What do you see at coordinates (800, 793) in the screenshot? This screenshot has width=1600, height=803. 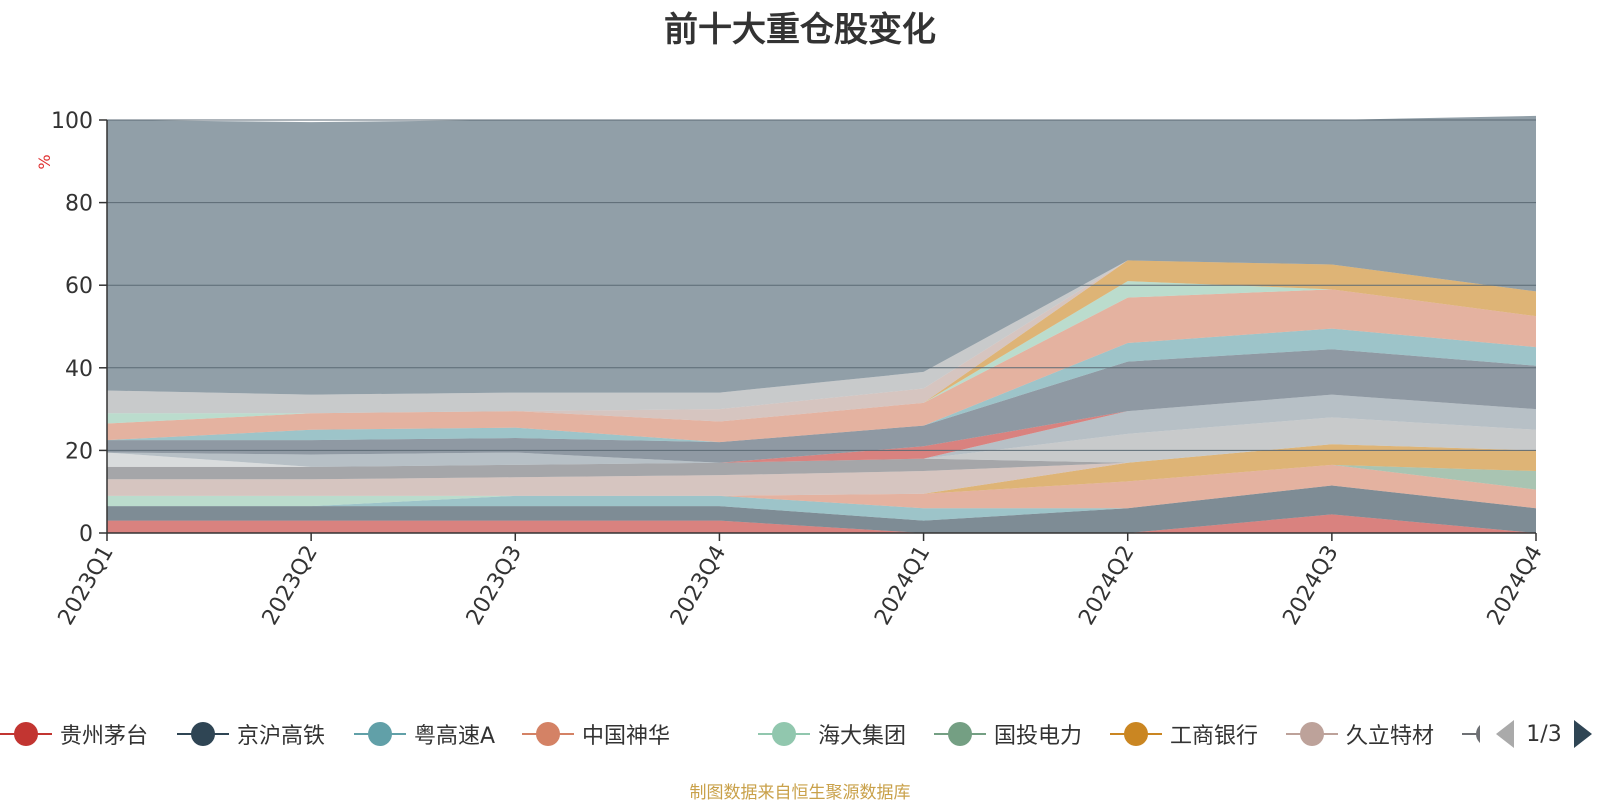 I see `source-note: 制图数据来自恒生聚源数据库` at bounding box center [800, 793].